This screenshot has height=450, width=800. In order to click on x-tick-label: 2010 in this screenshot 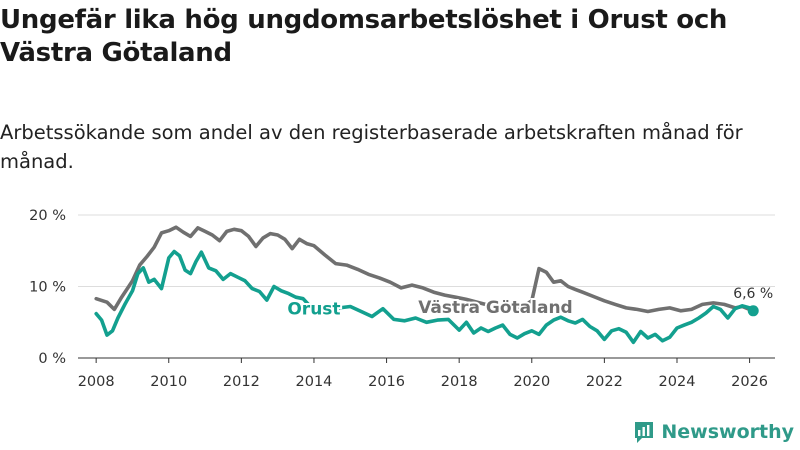, I will do `click(168, 382)`.